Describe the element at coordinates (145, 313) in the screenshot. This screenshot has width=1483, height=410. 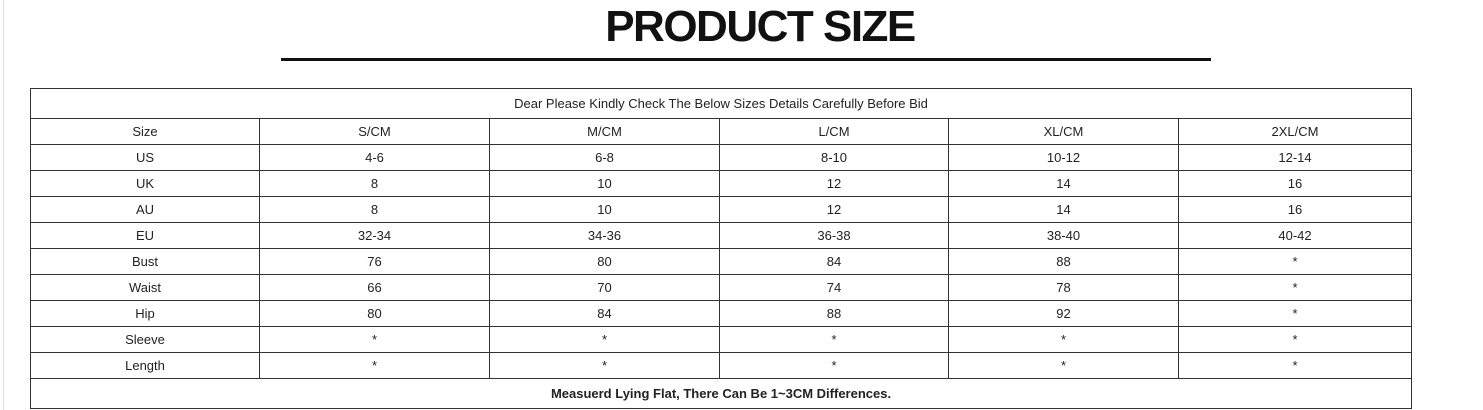
I see `row-label: Hip` at that location.